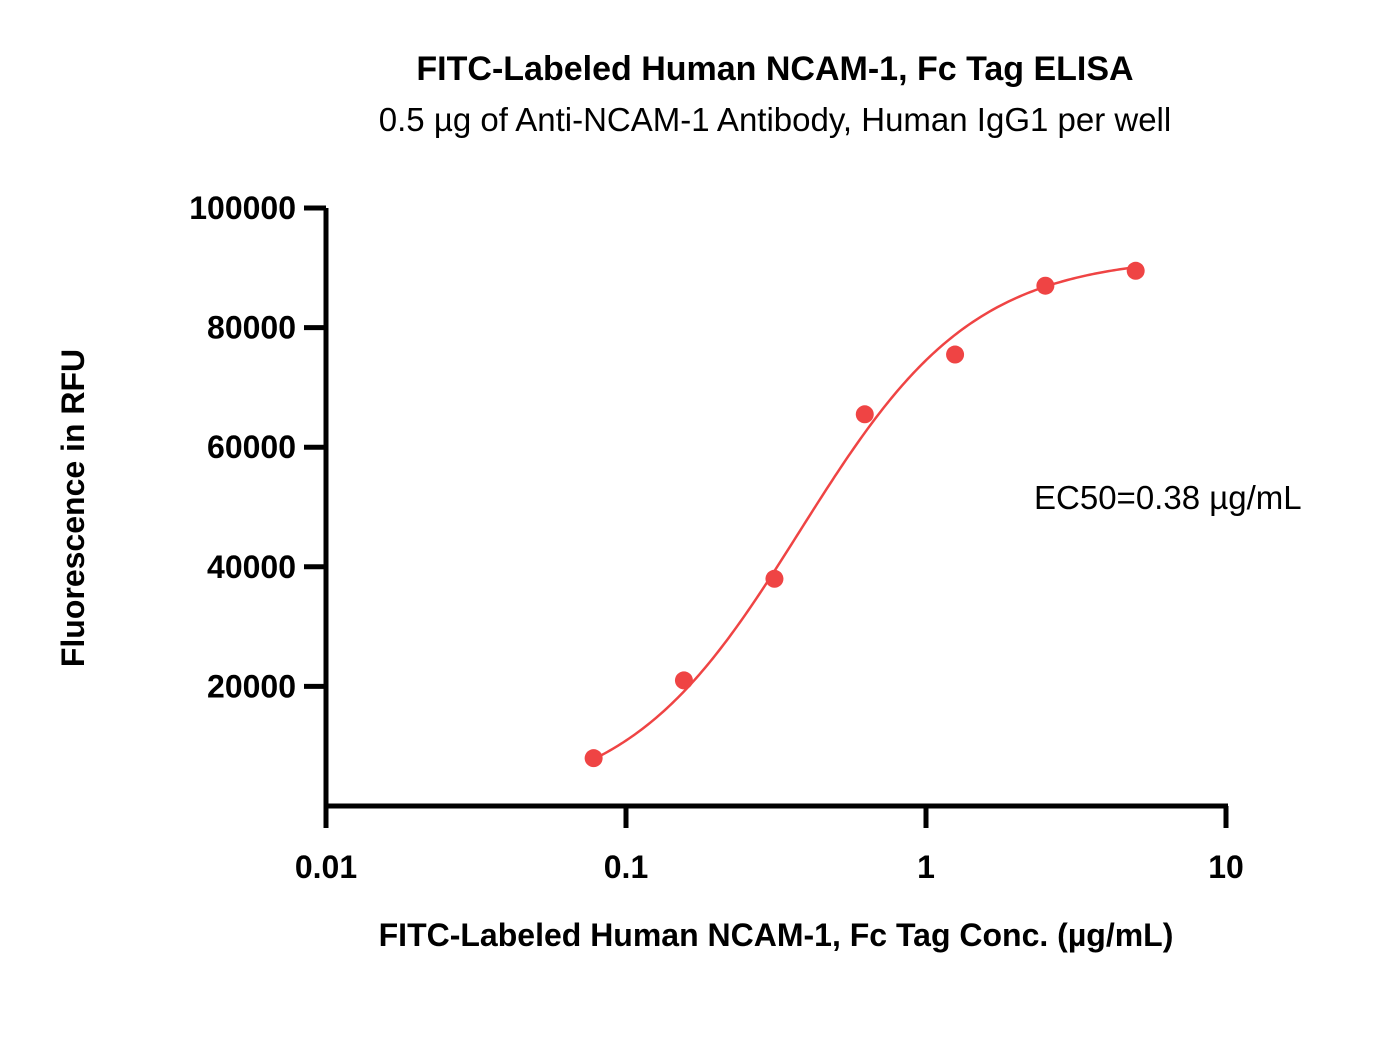 This screenshot has height=1053, width=1385. I want to click on ec50-annotation: EC50=0.38 µg/mL, so click(1168, 497).